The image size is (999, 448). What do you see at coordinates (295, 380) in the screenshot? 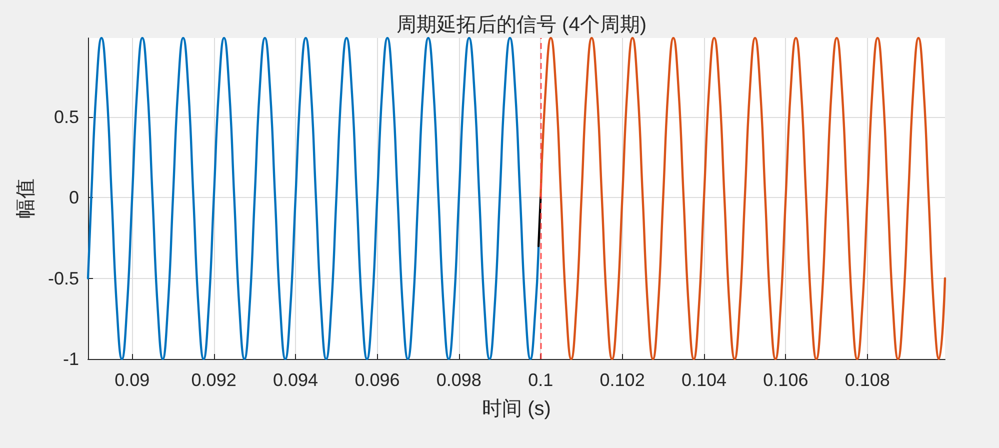
I see `x-tick-label: 0.094` at bounding box center [295, 380].